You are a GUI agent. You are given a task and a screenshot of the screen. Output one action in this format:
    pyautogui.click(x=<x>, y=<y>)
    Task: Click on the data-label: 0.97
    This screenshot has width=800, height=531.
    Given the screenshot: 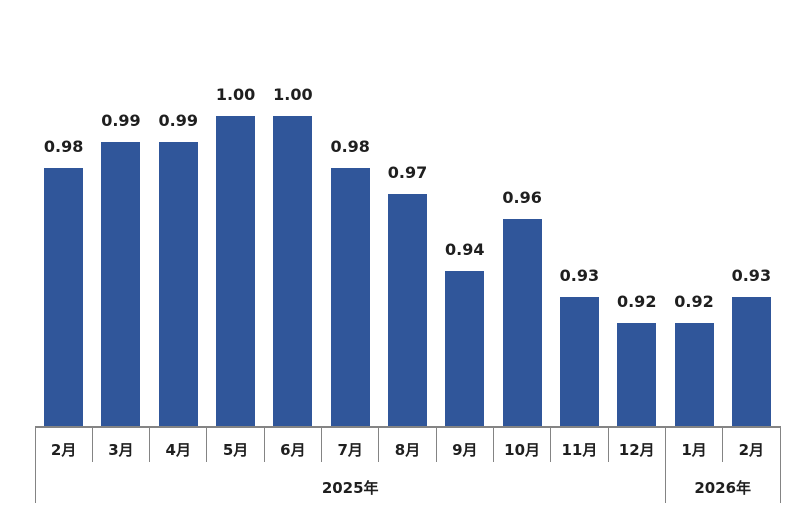 What is the action you would take?
    pyautogui.click(x=407, y=172)
    